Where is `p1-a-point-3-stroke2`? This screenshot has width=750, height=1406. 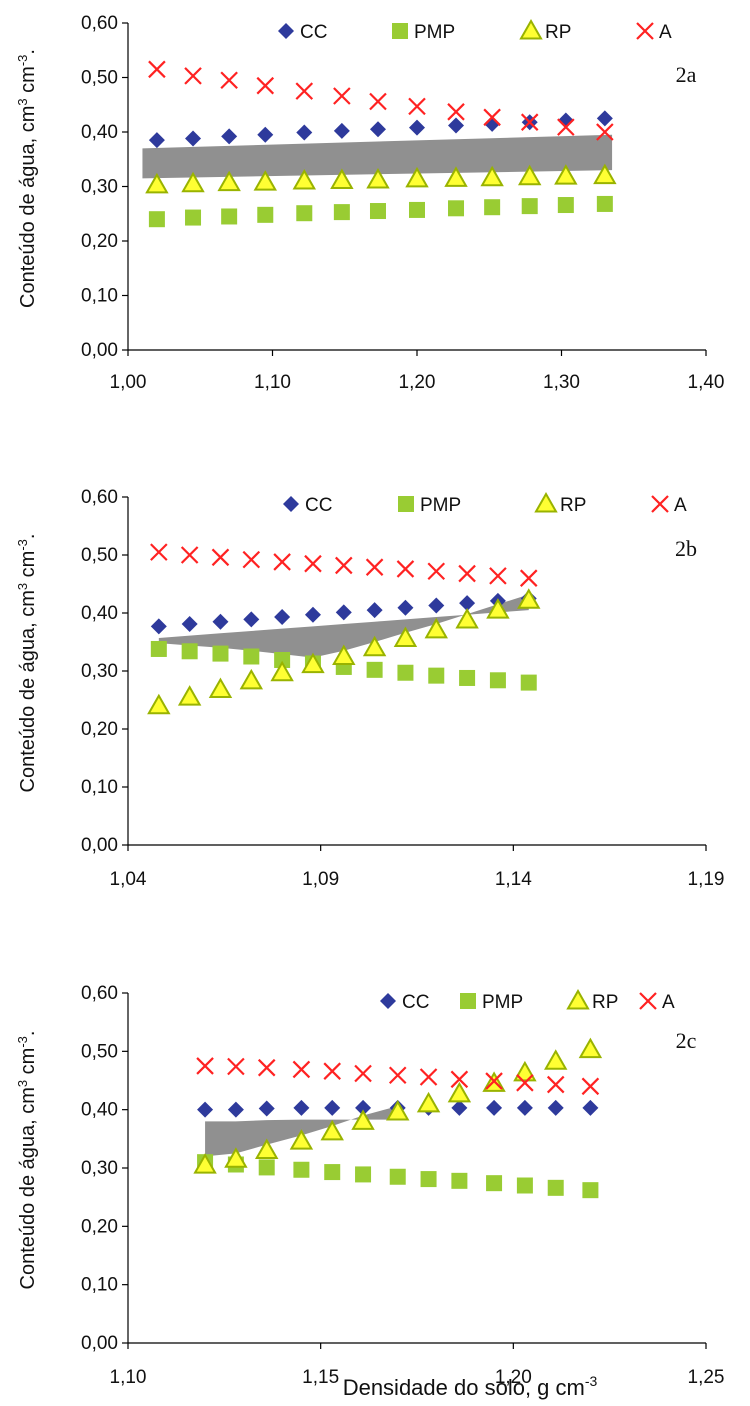 p1-a-point-3-stroke2 is located at coordinates (265, 85).